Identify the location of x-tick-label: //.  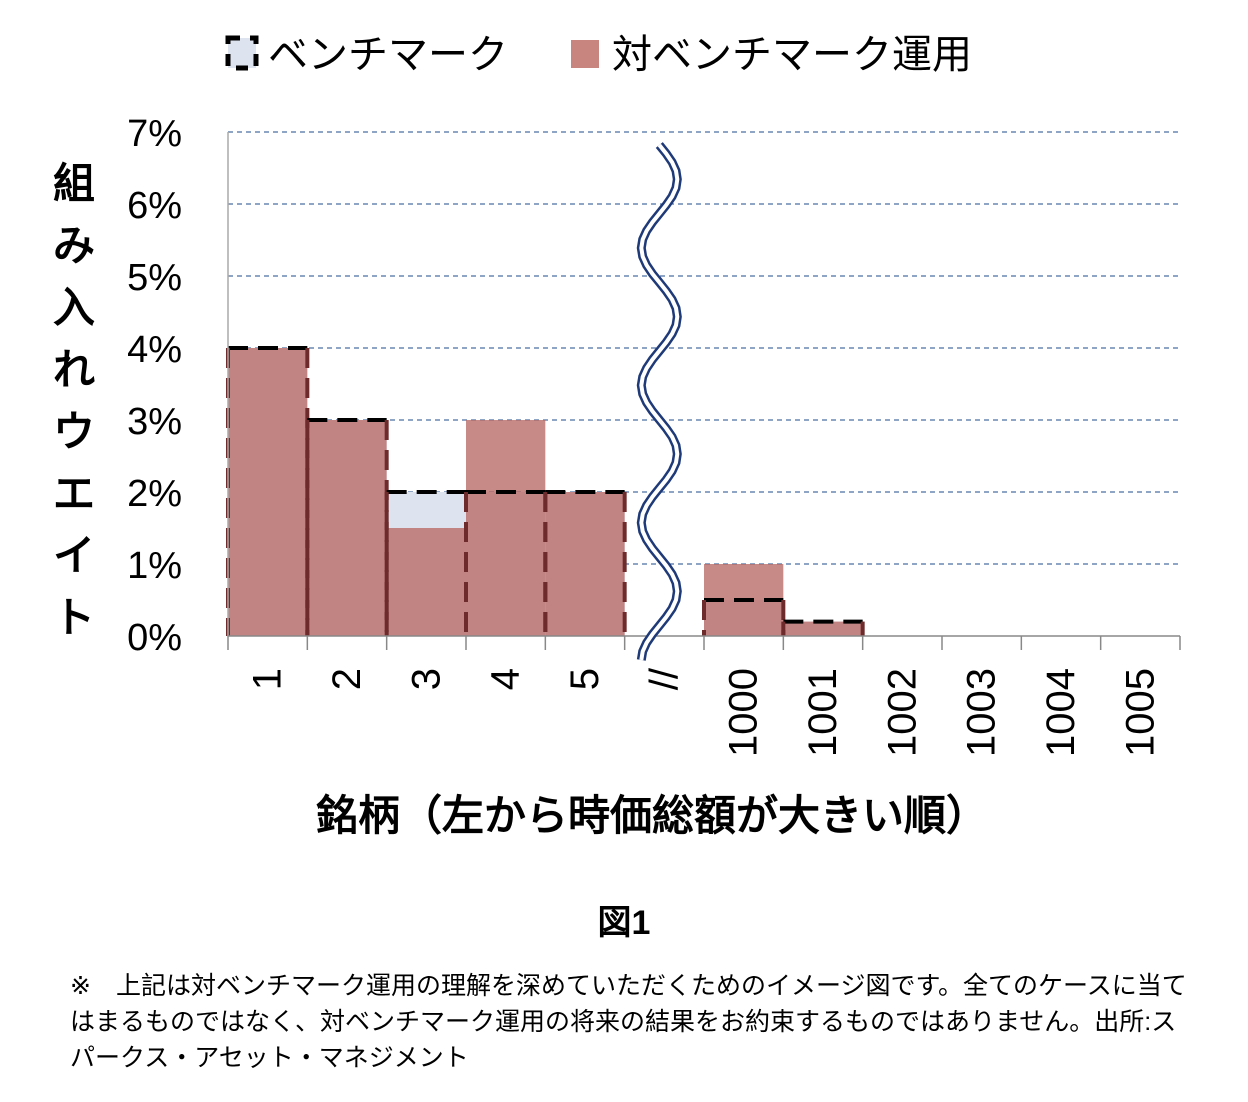
(664, 678).